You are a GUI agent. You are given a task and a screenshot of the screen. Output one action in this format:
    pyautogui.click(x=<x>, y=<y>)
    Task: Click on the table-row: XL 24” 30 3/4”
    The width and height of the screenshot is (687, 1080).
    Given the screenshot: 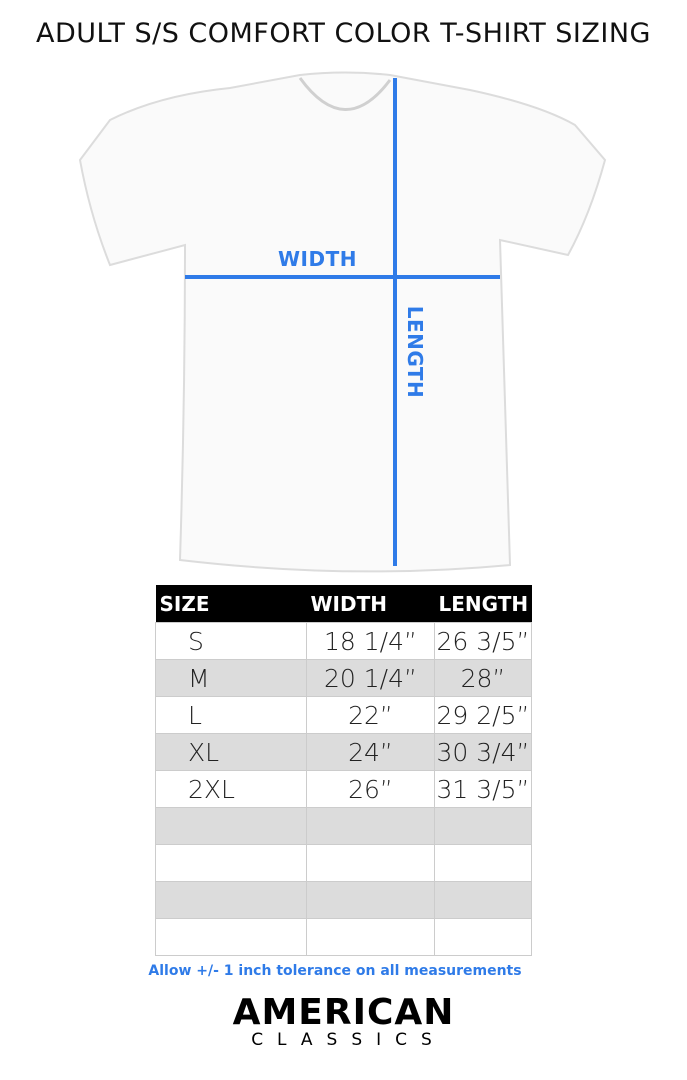 What is the action you would take?
    pyautogui.click(x=343, y=752)
    